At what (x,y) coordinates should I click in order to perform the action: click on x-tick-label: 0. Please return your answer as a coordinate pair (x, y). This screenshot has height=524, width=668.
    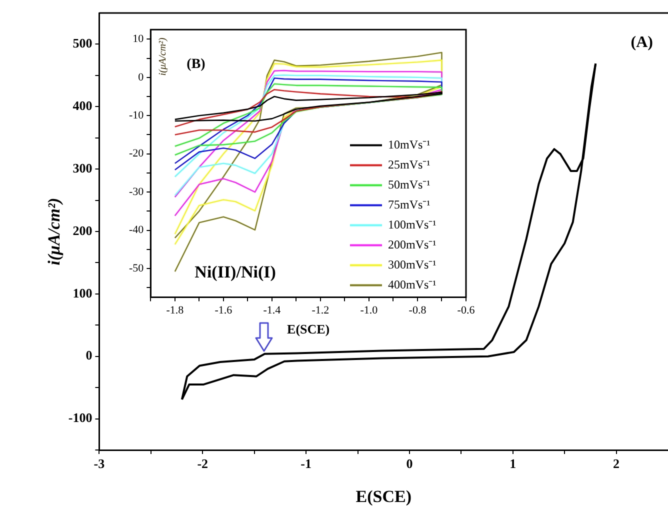
    Looking at the image, I should click on (409, 464).